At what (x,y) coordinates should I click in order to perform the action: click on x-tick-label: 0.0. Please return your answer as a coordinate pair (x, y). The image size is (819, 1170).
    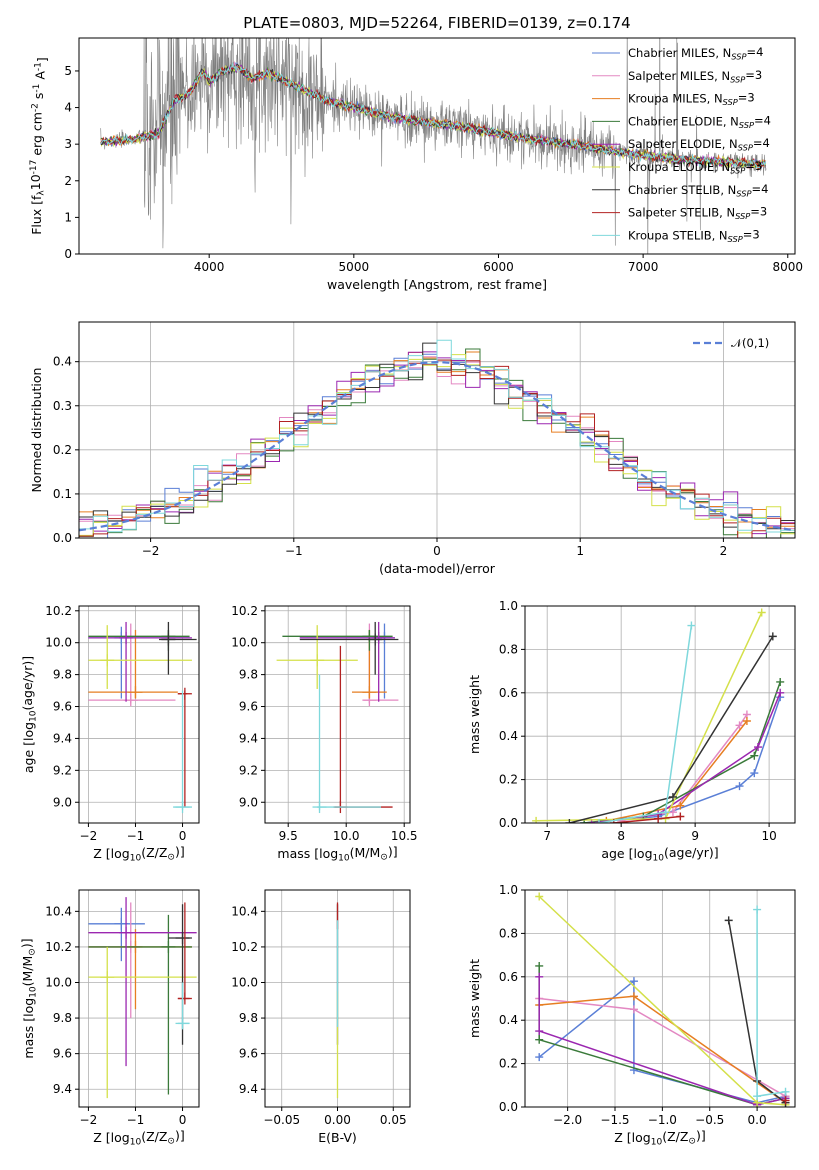
    Looking at the image, I should click on (757, 1120).